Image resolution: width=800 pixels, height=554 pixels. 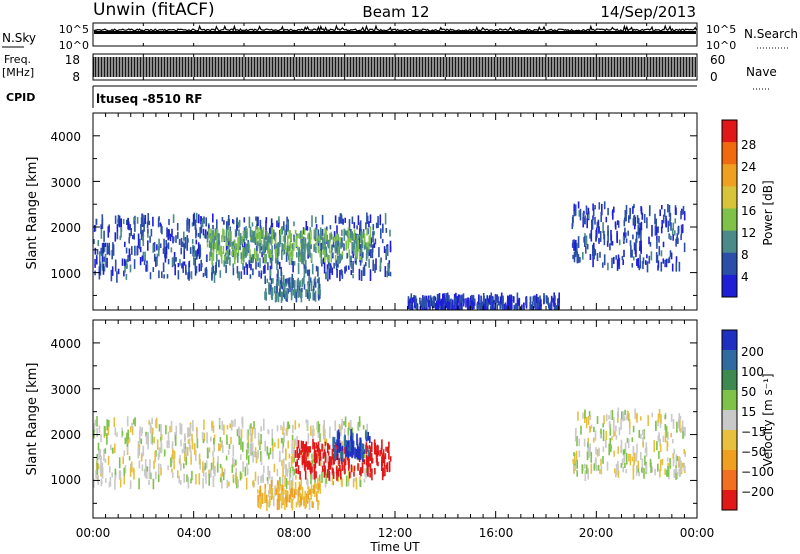 What do you see at coordinates (721, 45) in the screenshot?
I see `nsearch-tick-bottom: 10^0` at bounding box center [721, 45].